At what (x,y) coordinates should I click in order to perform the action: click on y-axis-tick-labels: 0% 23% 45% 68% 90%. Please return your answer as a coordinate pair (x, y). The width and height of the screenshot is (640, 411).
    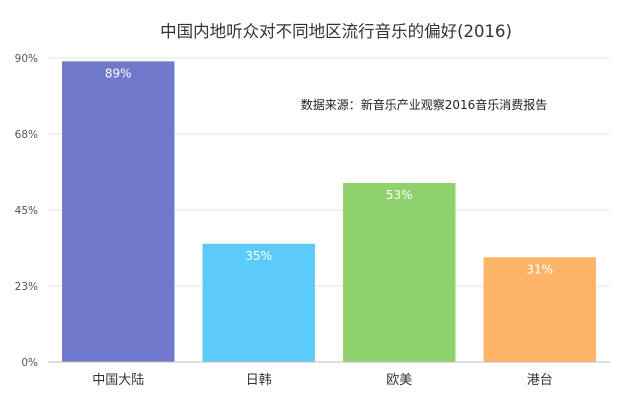
    Looking at the image, I should click on (26, 211).